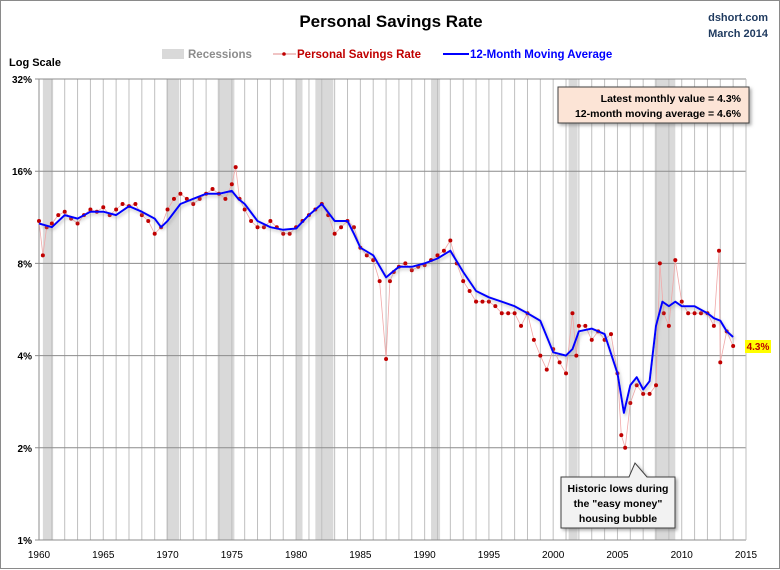 The height and width of the screenshot is (570, 780). Describe the element at coordinates (360, 555) in the screenshot. I see `x-tick-label: 1985` at that location.